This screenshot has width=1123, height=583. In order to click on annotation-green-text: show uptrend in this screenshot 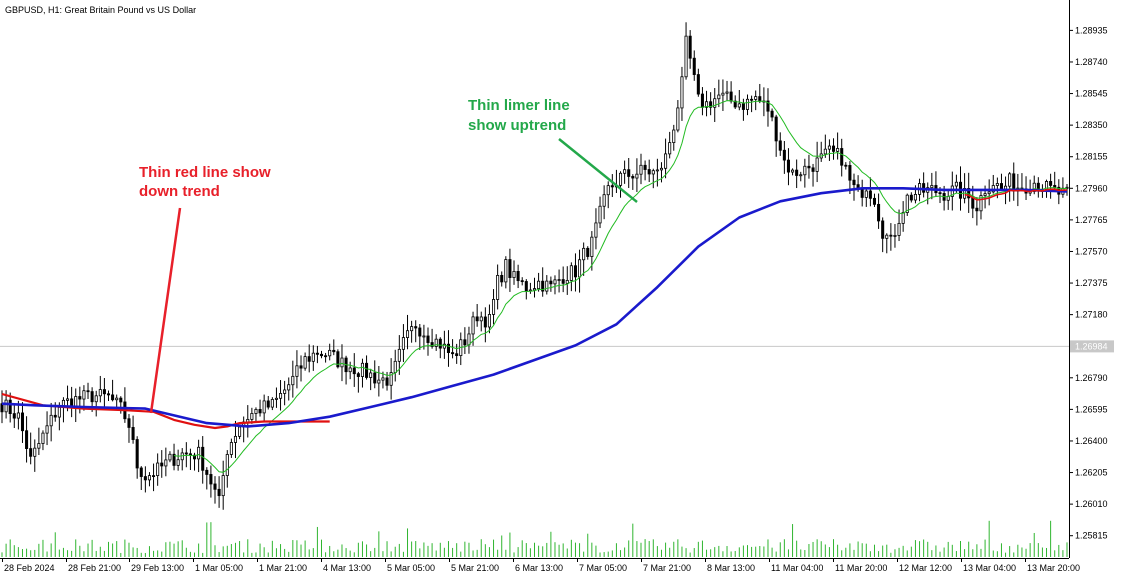, I will do `click(517, 125)`.